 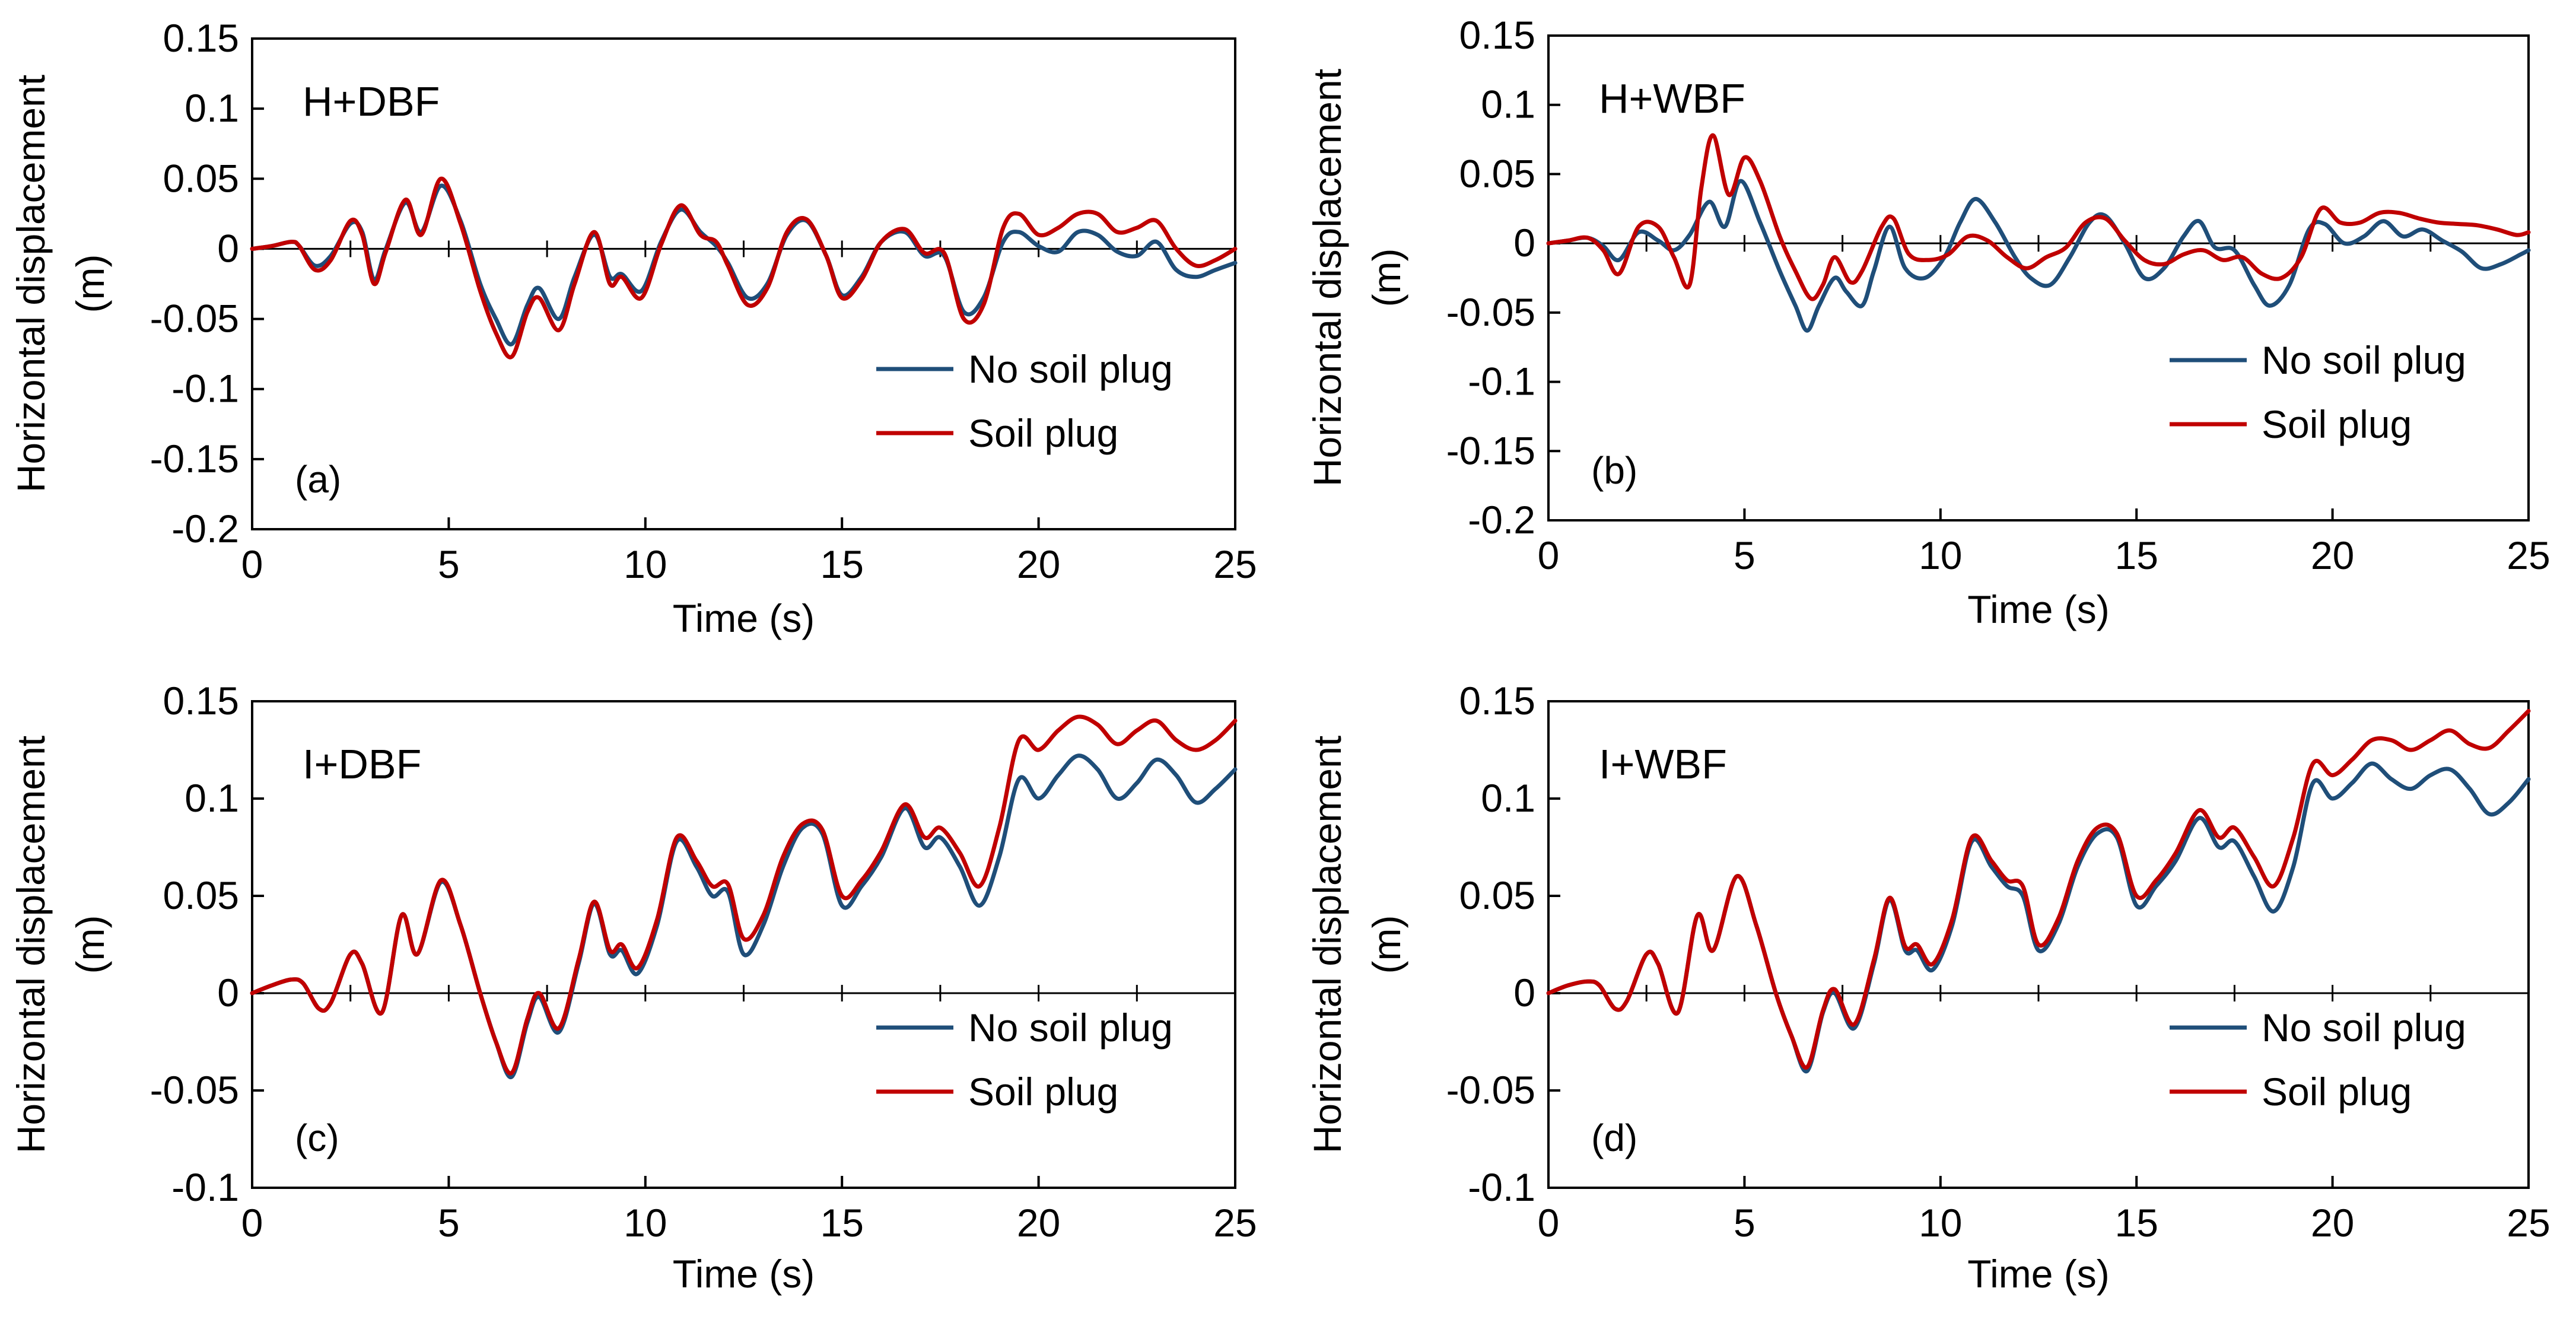 What do you see at coordinates (1672, 98) in the screenshot?
I see `panel-title: H+WBF` at bounding box center [1672, 98].